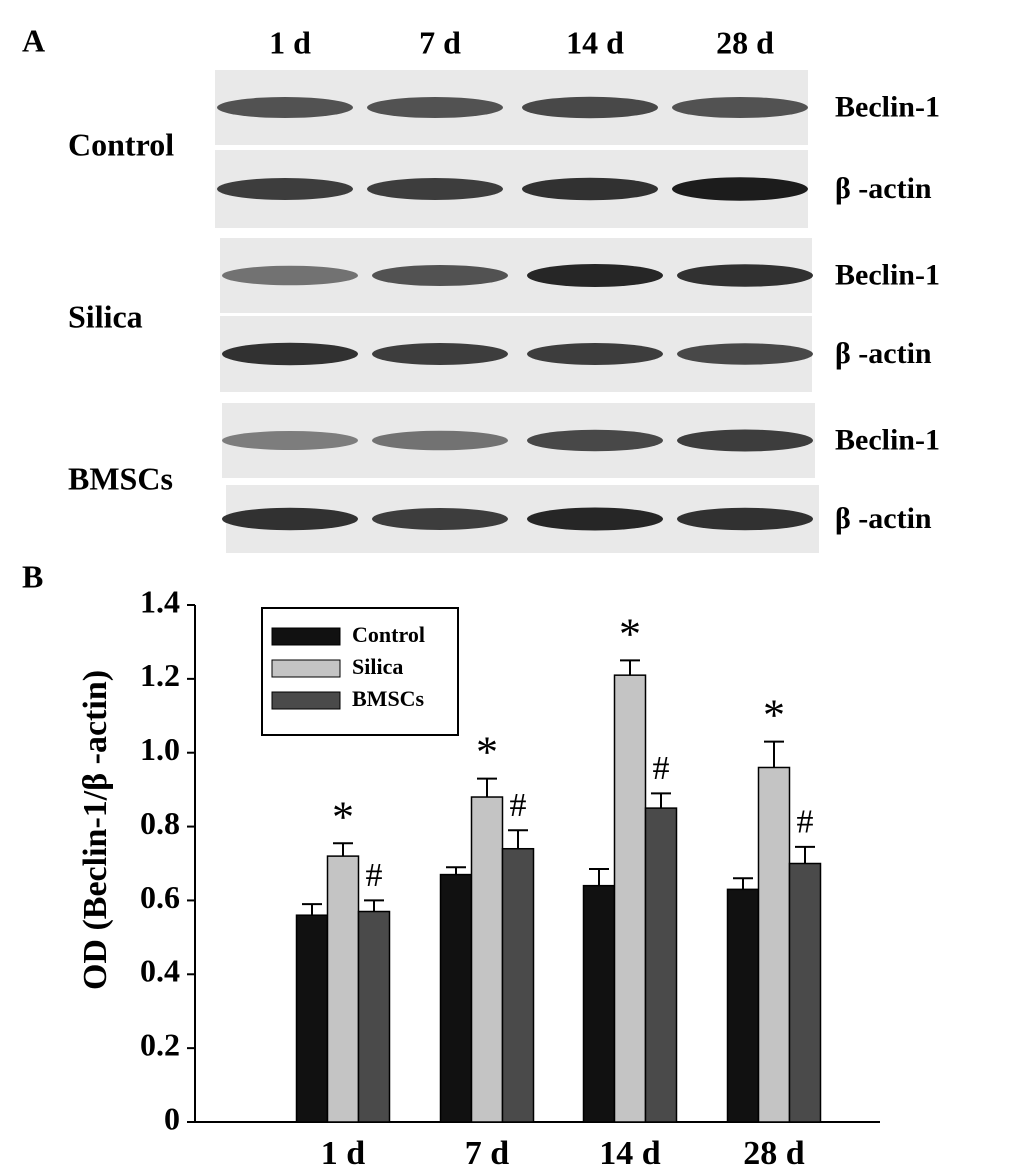  What do you see at coordinates (105, 316) in the screenshot?
I see `group-label: Silica` at bounding box center [105, 316].